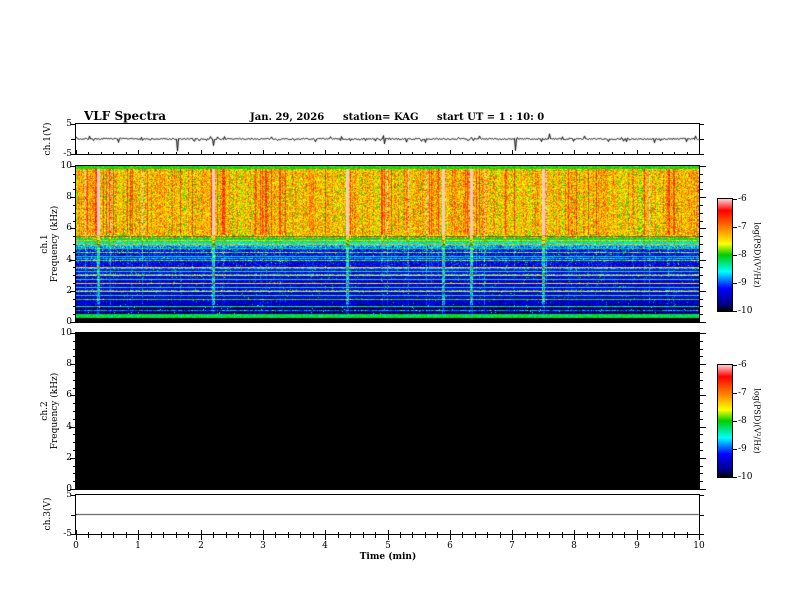 This screenshot has width=792, height=612. Describe the element at coordinates (387, 514) in the screenshot. I see `ch3-waveform-canvas` at that location.